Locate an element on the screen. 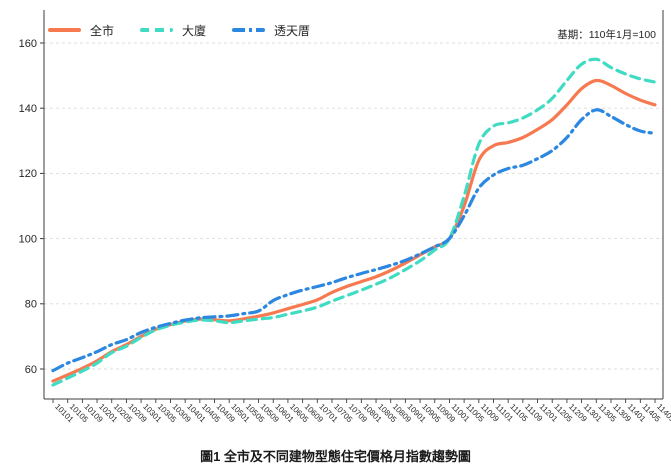 The image size is (671, 470). legend-label-townhouse: 透天厝 is located at coordinates (292, 30).